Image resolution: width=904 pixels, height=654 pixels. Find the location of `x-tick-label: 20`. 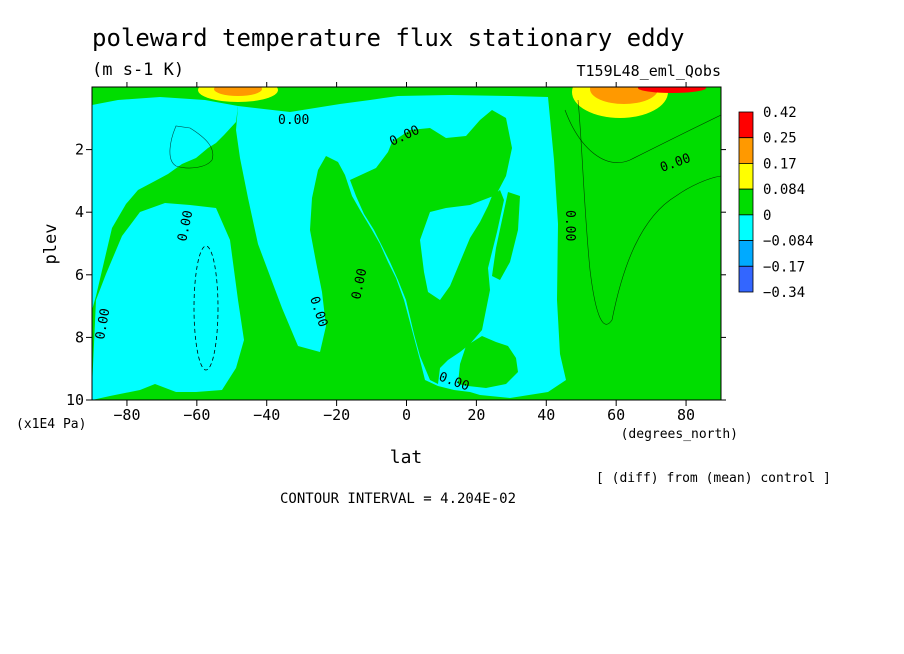

x-tick-label: 20 is located at coordinates (476, 415).